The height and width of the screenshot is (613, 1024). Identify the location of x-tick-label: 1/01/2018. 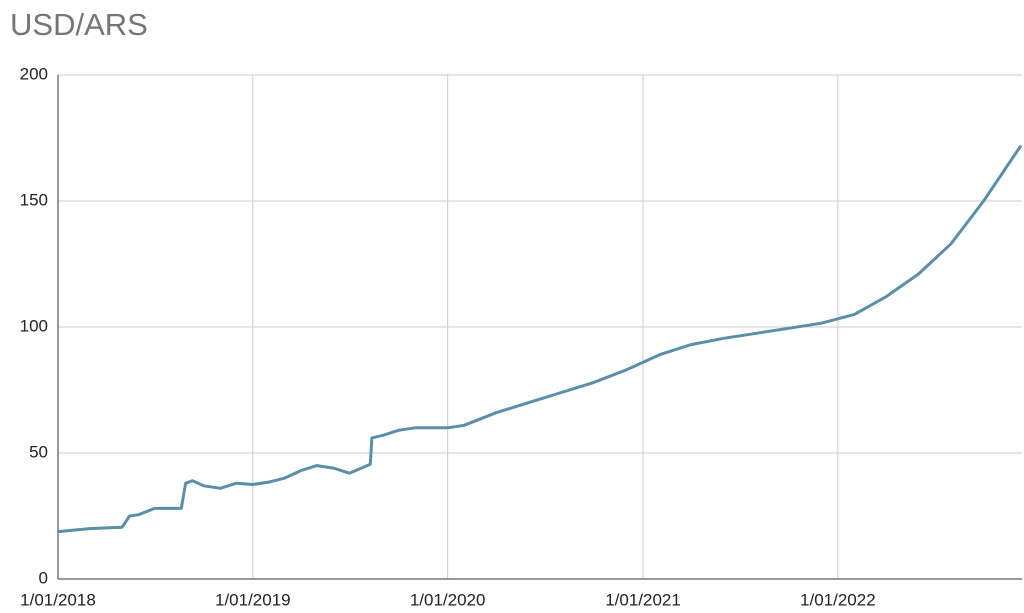
(58, 599).